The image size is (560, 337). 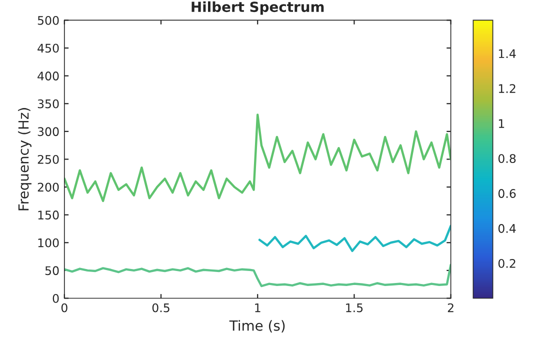 I want to click on x-tick-label: 0, so click(x=64, y=307).